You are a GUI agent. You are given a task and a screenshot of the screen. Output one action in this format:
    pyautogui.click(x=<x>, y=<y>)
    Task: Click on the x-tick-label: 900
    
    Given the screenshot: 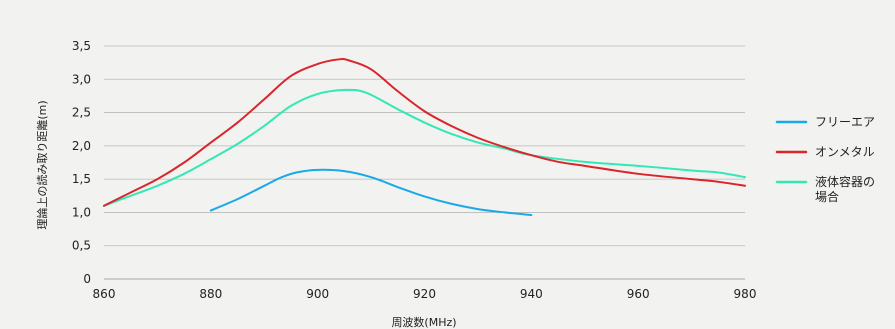 What is the action you would take?
    pyautogui.click(x=317, y=294)
    